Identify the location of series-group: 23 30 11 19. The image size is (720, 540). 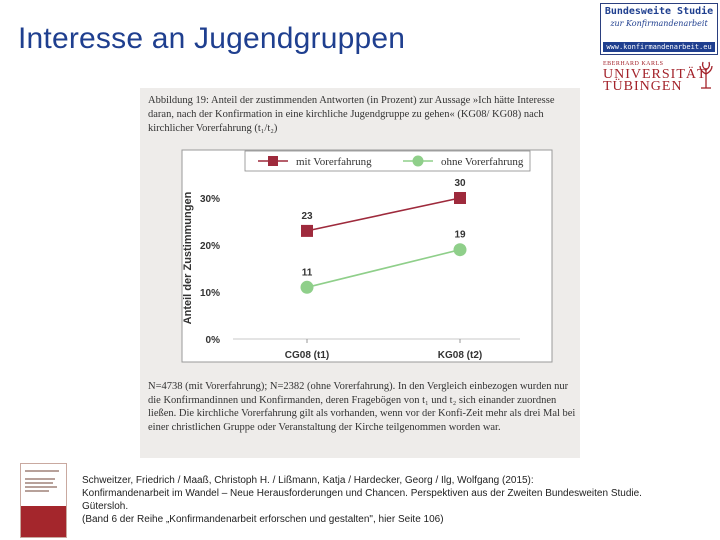
(383, 236).